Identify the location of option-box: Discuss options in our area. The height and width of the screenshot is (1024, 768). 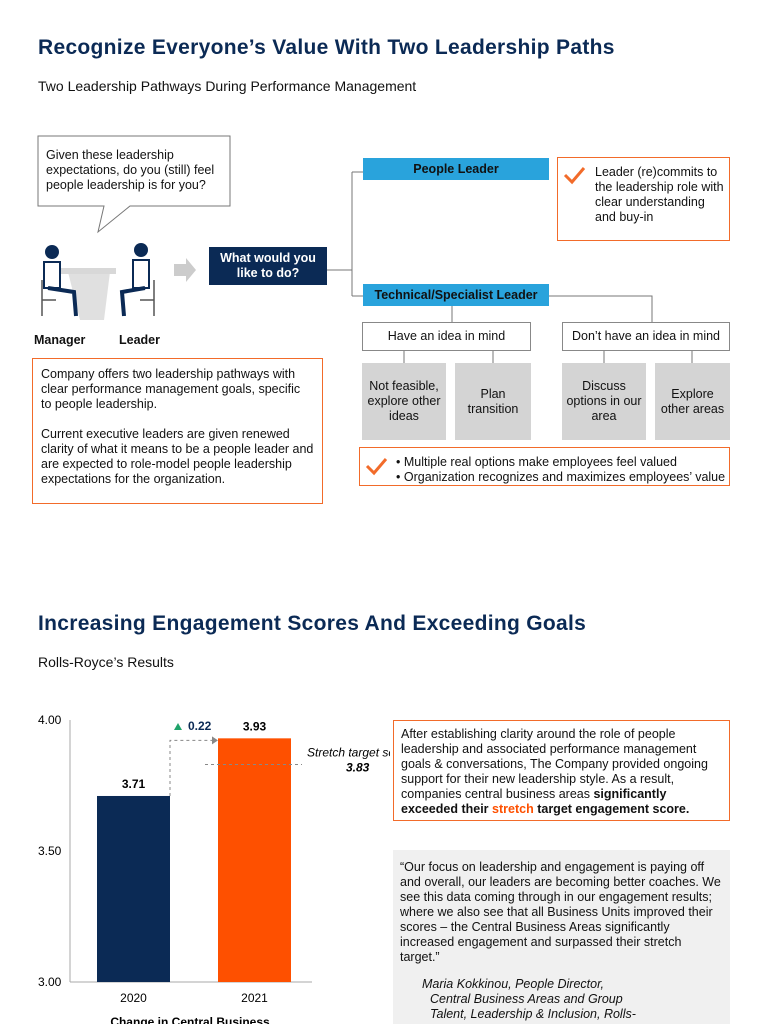
(604, 401).